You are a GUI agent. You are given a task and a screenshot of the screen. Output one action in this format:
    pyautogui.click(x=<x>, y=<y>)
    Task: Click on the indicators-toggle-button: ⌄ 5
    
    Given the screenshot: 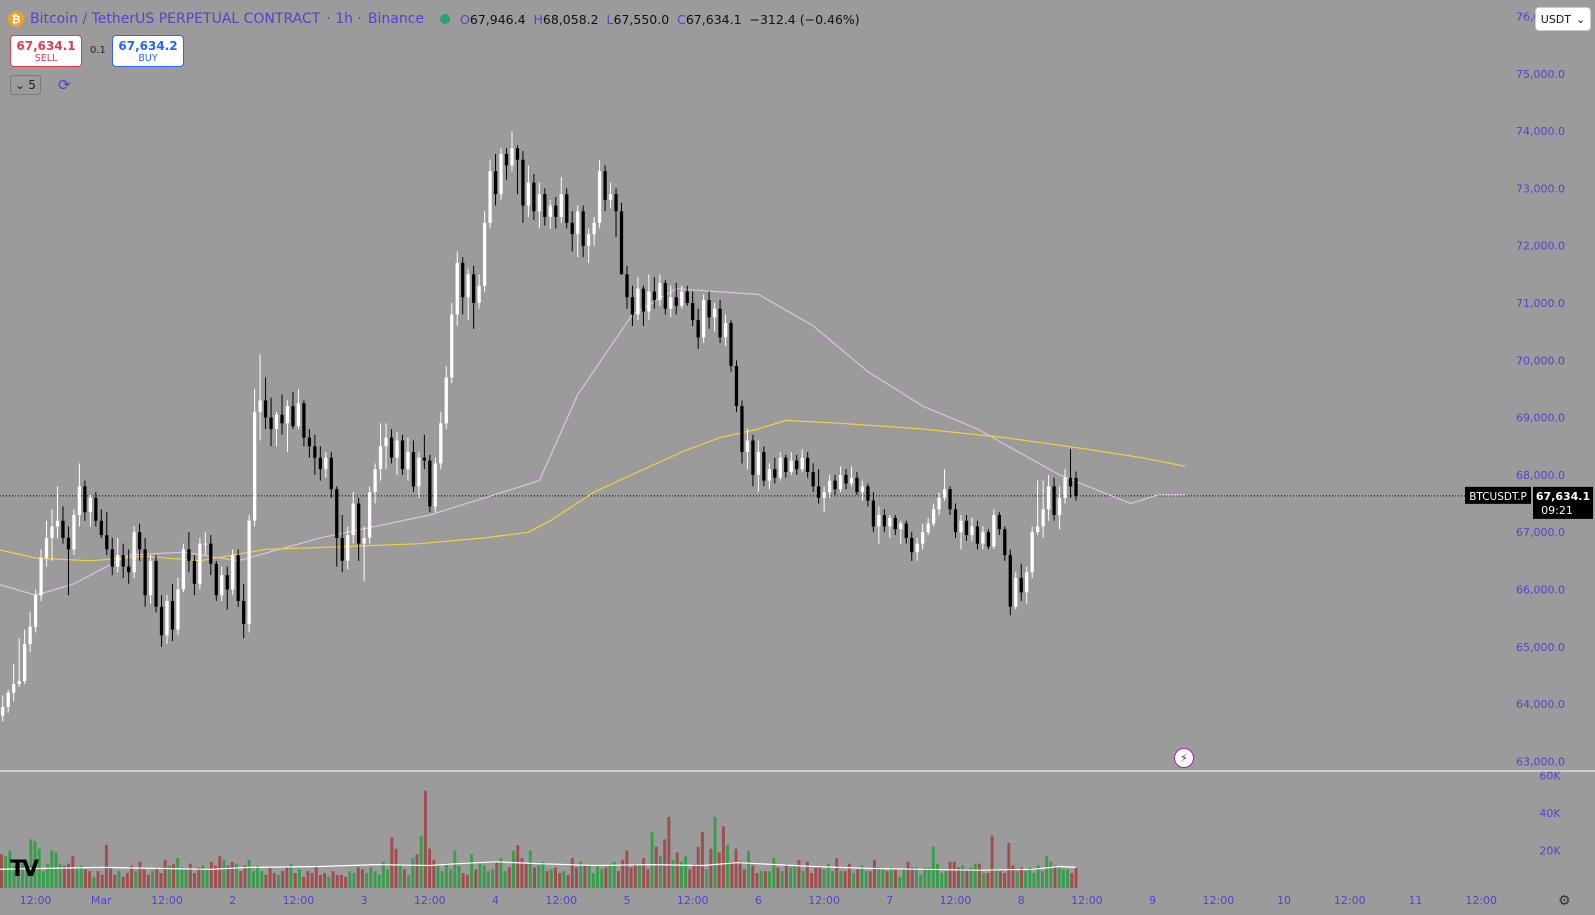 What is the action you would take?
    pyautogui.click(x=25, y=85)
    